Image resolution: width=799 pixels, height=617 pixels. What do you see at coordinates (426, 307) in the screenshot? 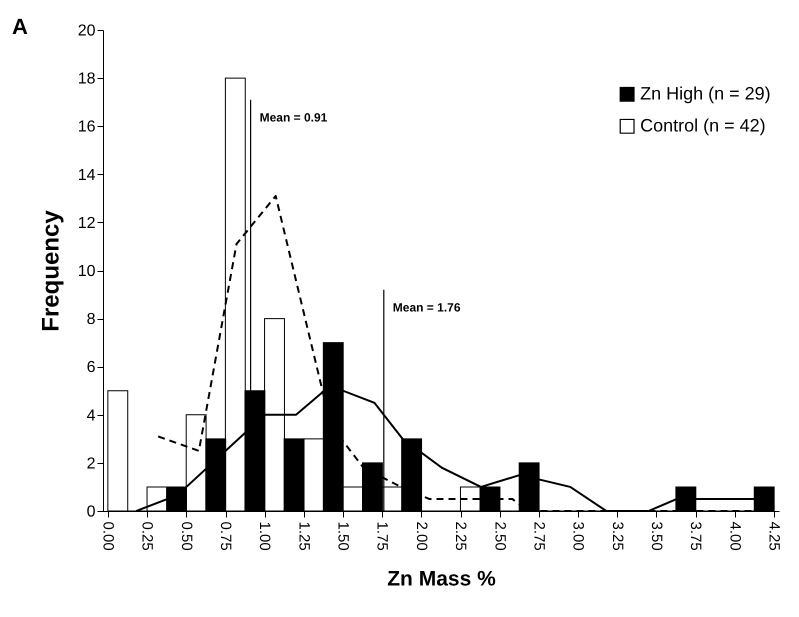
I see `ref-line-label: Mean = 1.76` at bounding box center [426, 307].